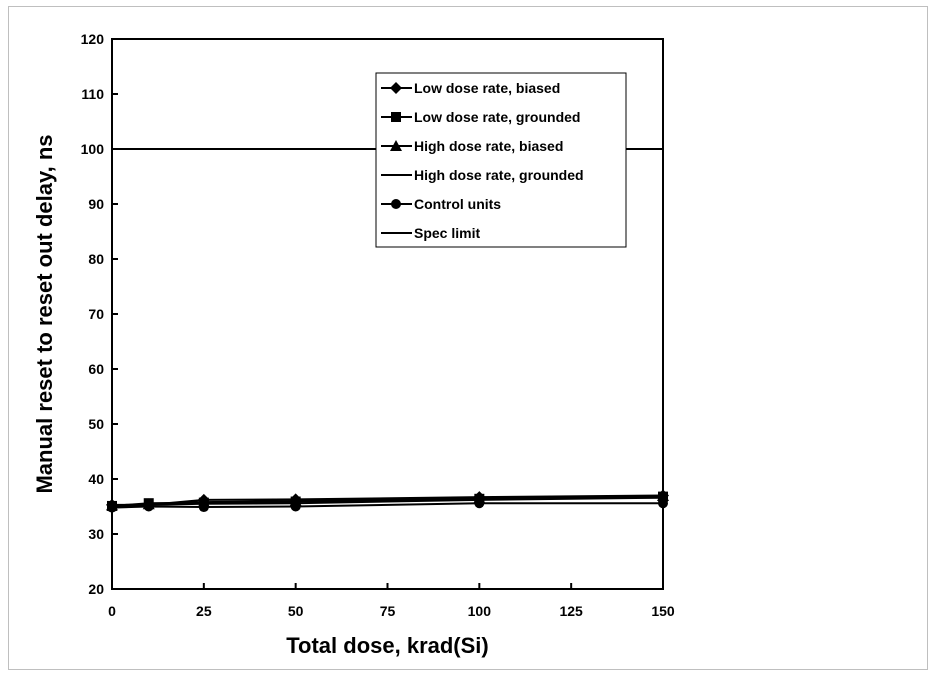 This screenshot has height=679, width=938. What do you see at coordinates (96, 204) in the screenshot?
I see `y-tick-label-7: 90` at bounding box center [96, 204].